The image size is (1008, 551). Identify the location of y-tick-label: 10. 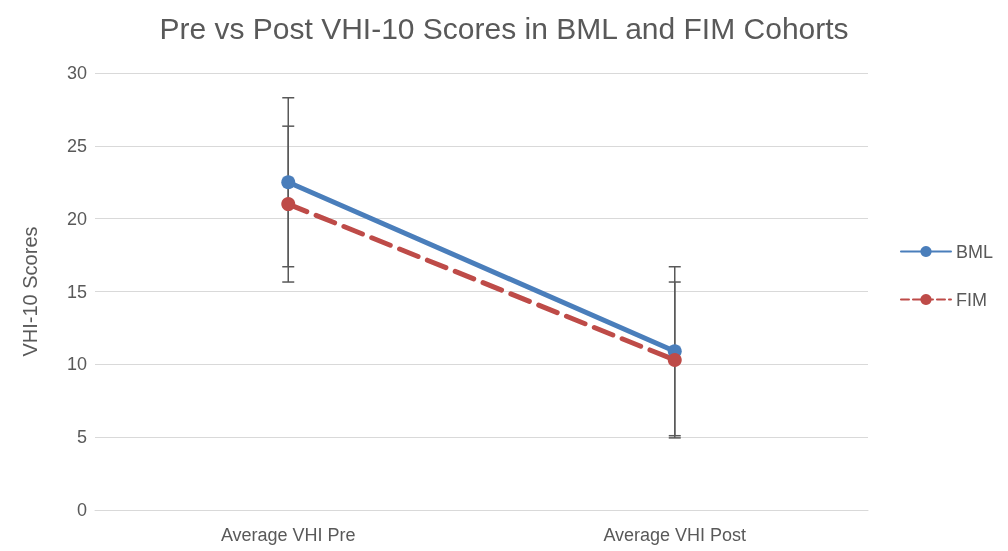
(76, 364).